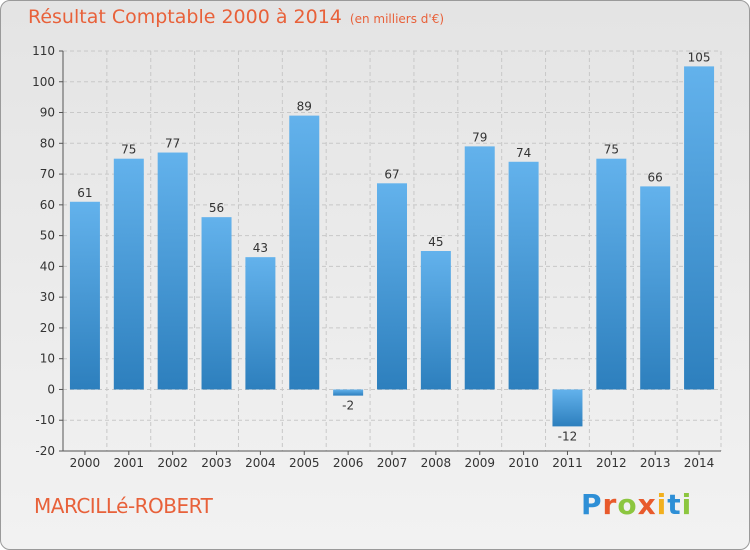 This screenshot has width=750, height=550. Describe the element at coordinates (45, 451) in the screenshot. I see `y-tick-label: -20` at that location.